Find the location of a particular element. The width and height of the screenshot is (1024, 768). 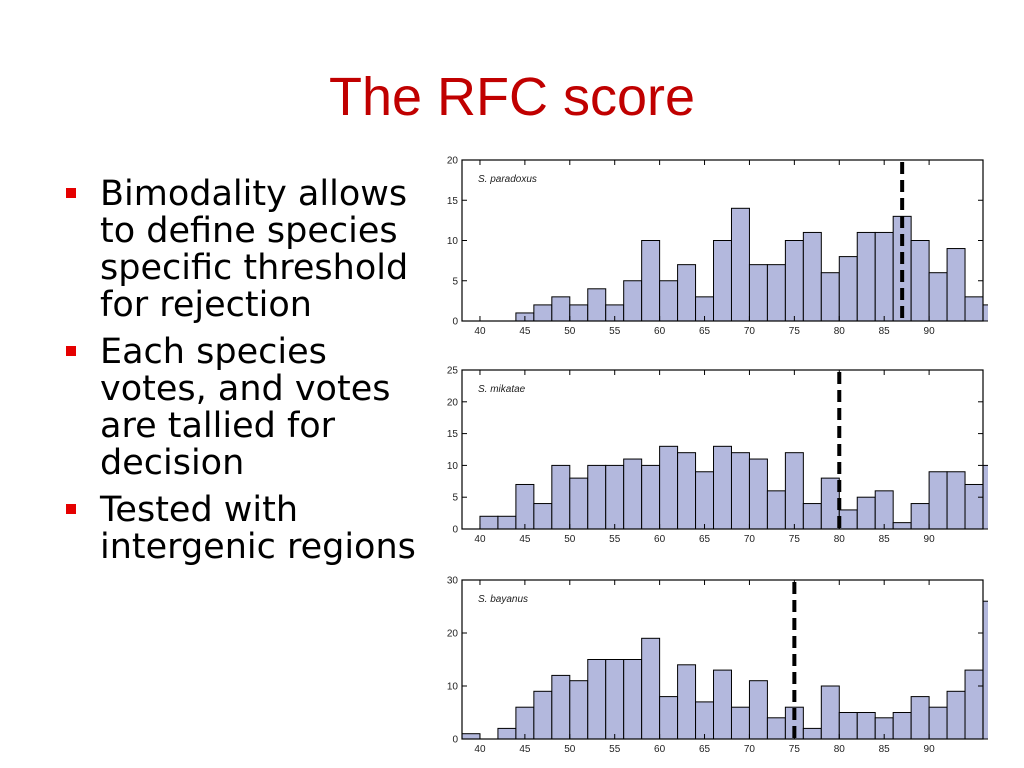

x-tick-label: 75 is located at coordinates (795, 749).